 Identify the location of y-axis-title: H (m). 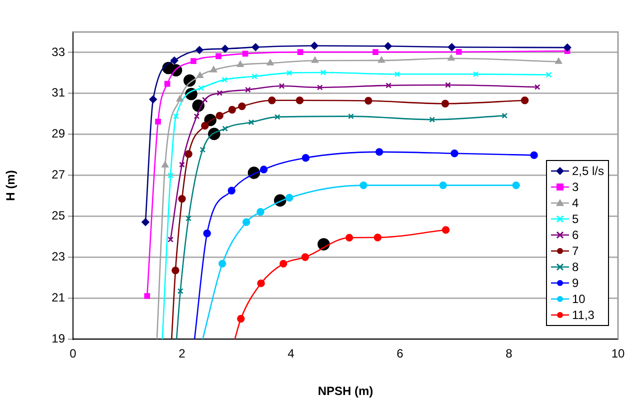
(11, 185).